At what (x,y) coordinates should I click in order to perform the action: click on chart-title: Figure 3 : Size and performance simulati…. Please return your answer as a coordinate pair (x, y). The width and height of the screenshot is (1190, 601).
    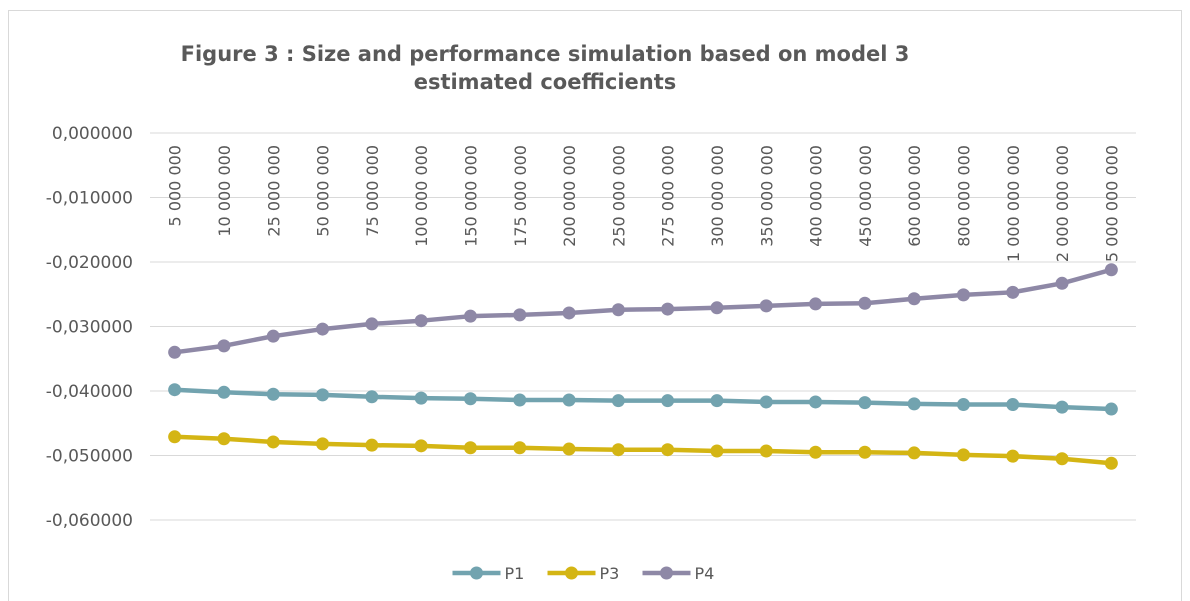
    Looking at the image, I should click on (545, 68).